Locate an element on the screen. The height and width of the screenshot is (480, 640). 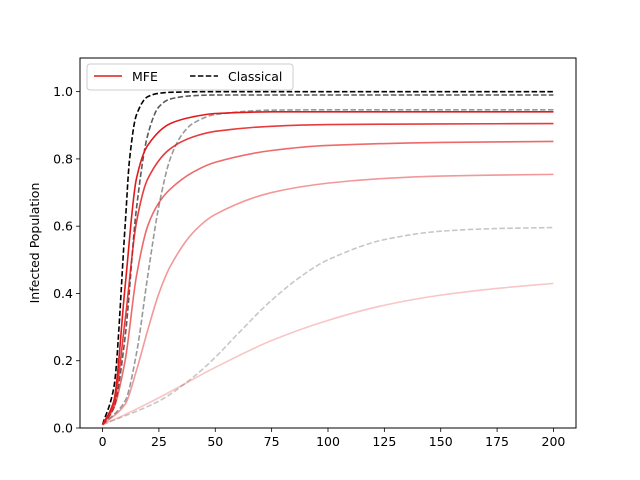
y-axis: 0.0 0.2 0.4 0.6 0.8 1.0 is located at coordinates (66, 260).